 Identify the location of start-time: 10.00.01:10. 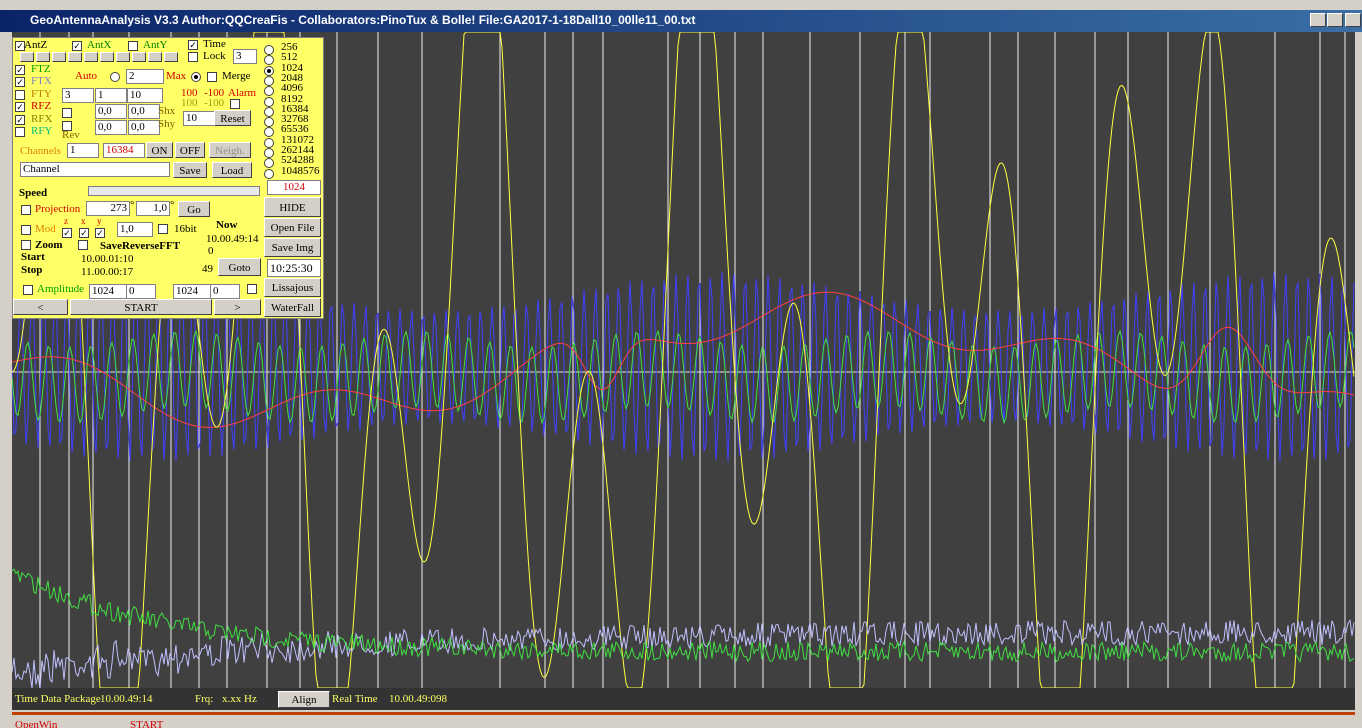
(107, 259).